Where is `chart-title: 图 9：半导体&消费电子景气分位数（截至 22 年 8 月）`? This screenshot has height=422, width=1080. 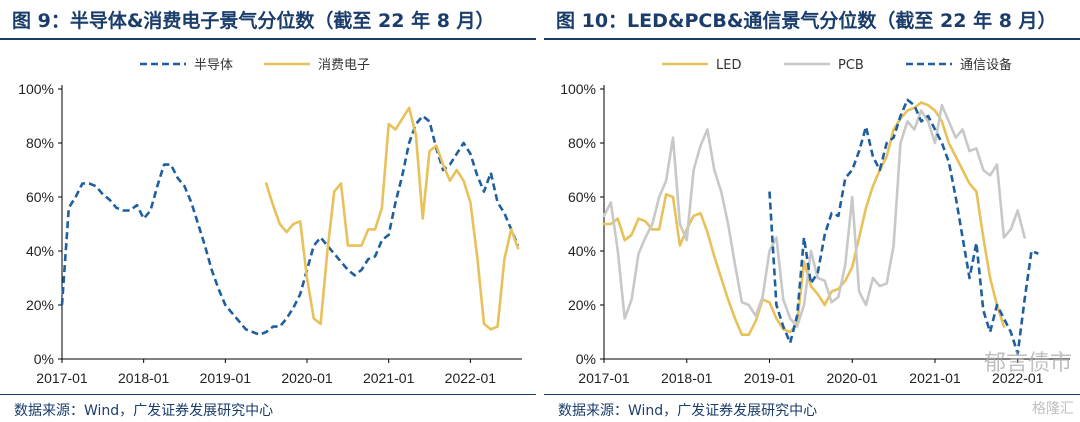
chart-title: 图 9：半导体&消费电子景气分位数（截至 22 年 8 月） is located at coordinates (253, 21).